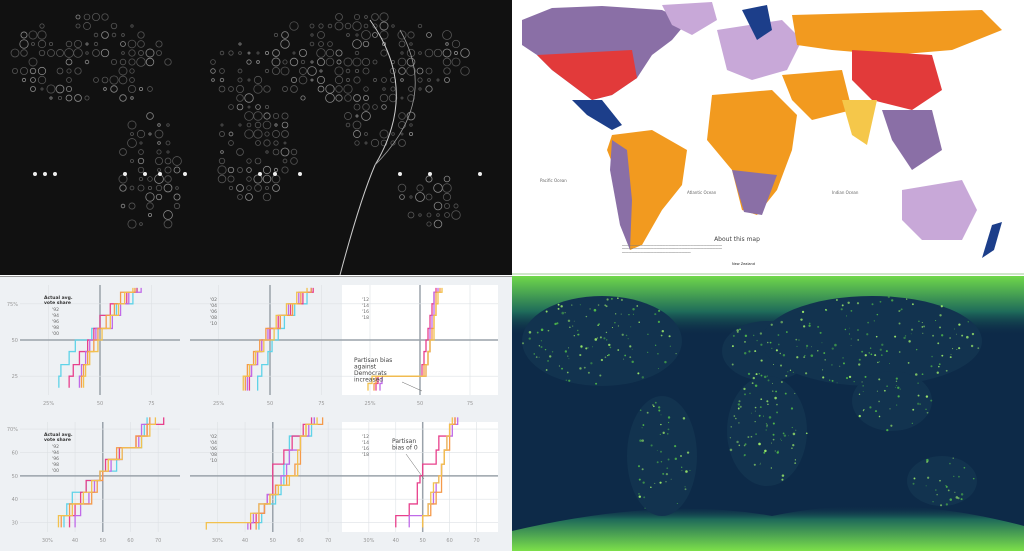 Image resolution: width=1024 pixels, height=551 pixels. Describe the element at coordinates (58, 298) in the screenshot. I see `legend-title: Actual avg.` at that location.